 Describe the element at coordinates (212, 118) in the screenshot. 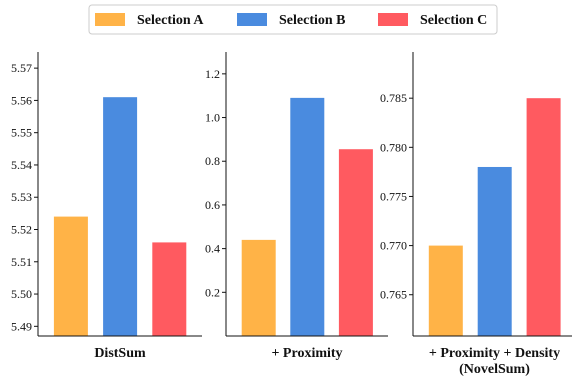

I see `y-tick-label: 1.0` at that location.